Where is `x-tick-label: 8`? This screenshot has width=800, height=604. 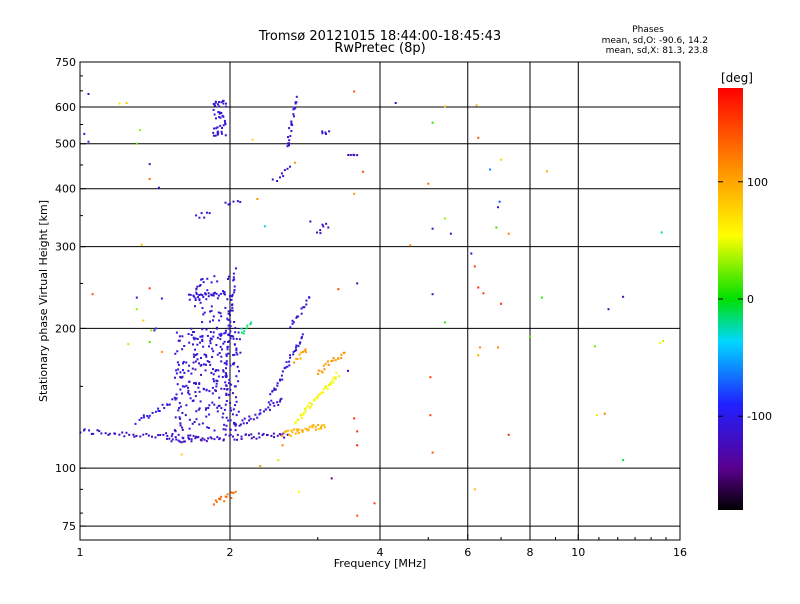 x-tick-label: 8 is located at coordinates (530, 552).